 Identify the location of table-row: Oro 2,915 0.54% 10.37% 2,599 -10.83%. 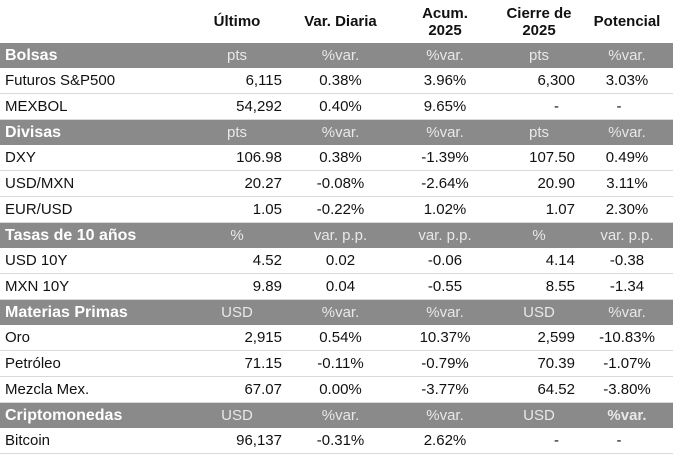
(336, 338).